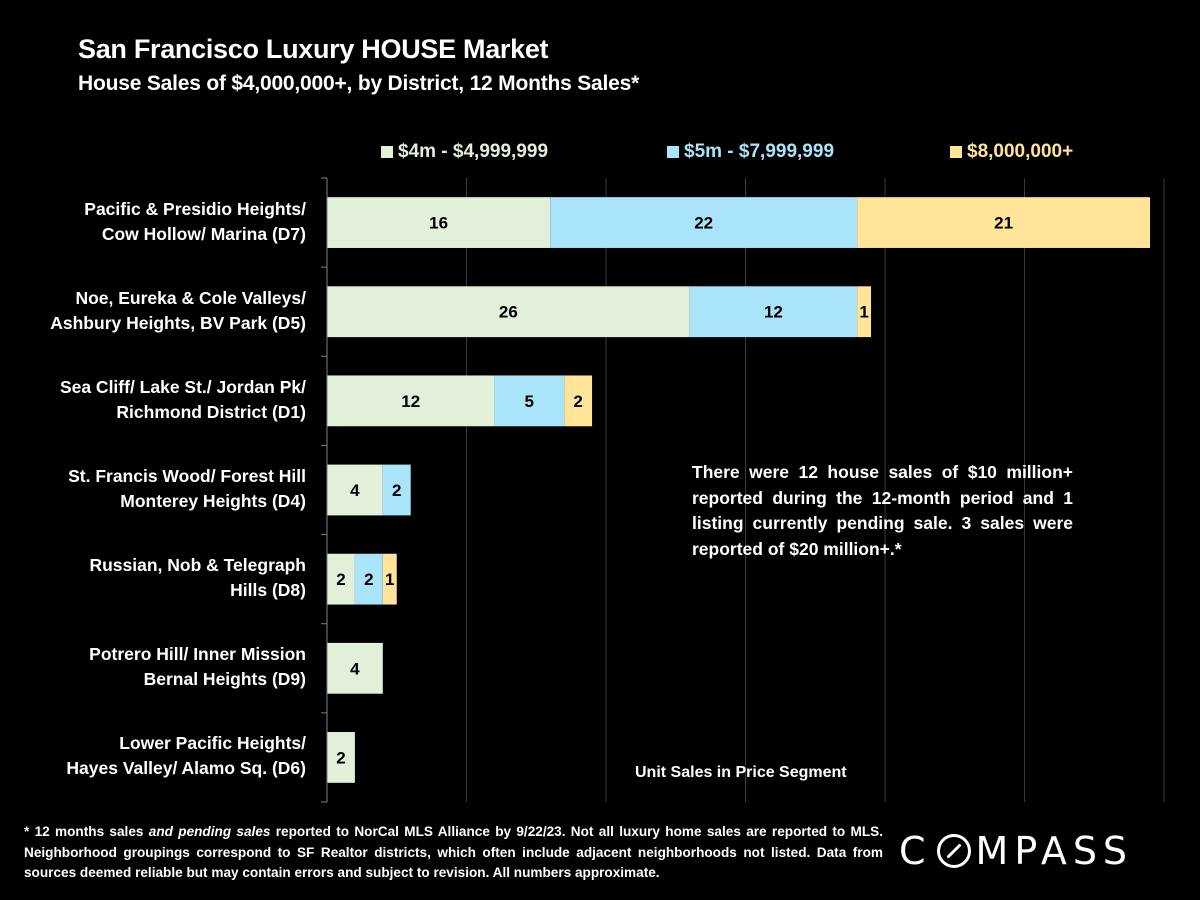 This screenshot has height=900, width=1200. Describe the element at coordinates (86, 831) in the screenshot. I see `footnote-prefix: * 12 months sales` at that location.